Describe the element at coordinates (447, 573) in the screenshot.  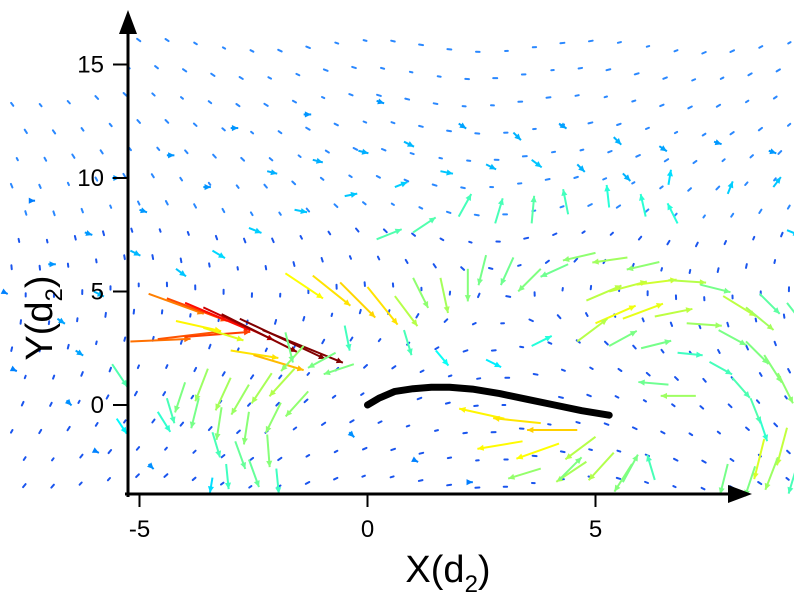
I see `x-axis-title: X(d2)` at that location.